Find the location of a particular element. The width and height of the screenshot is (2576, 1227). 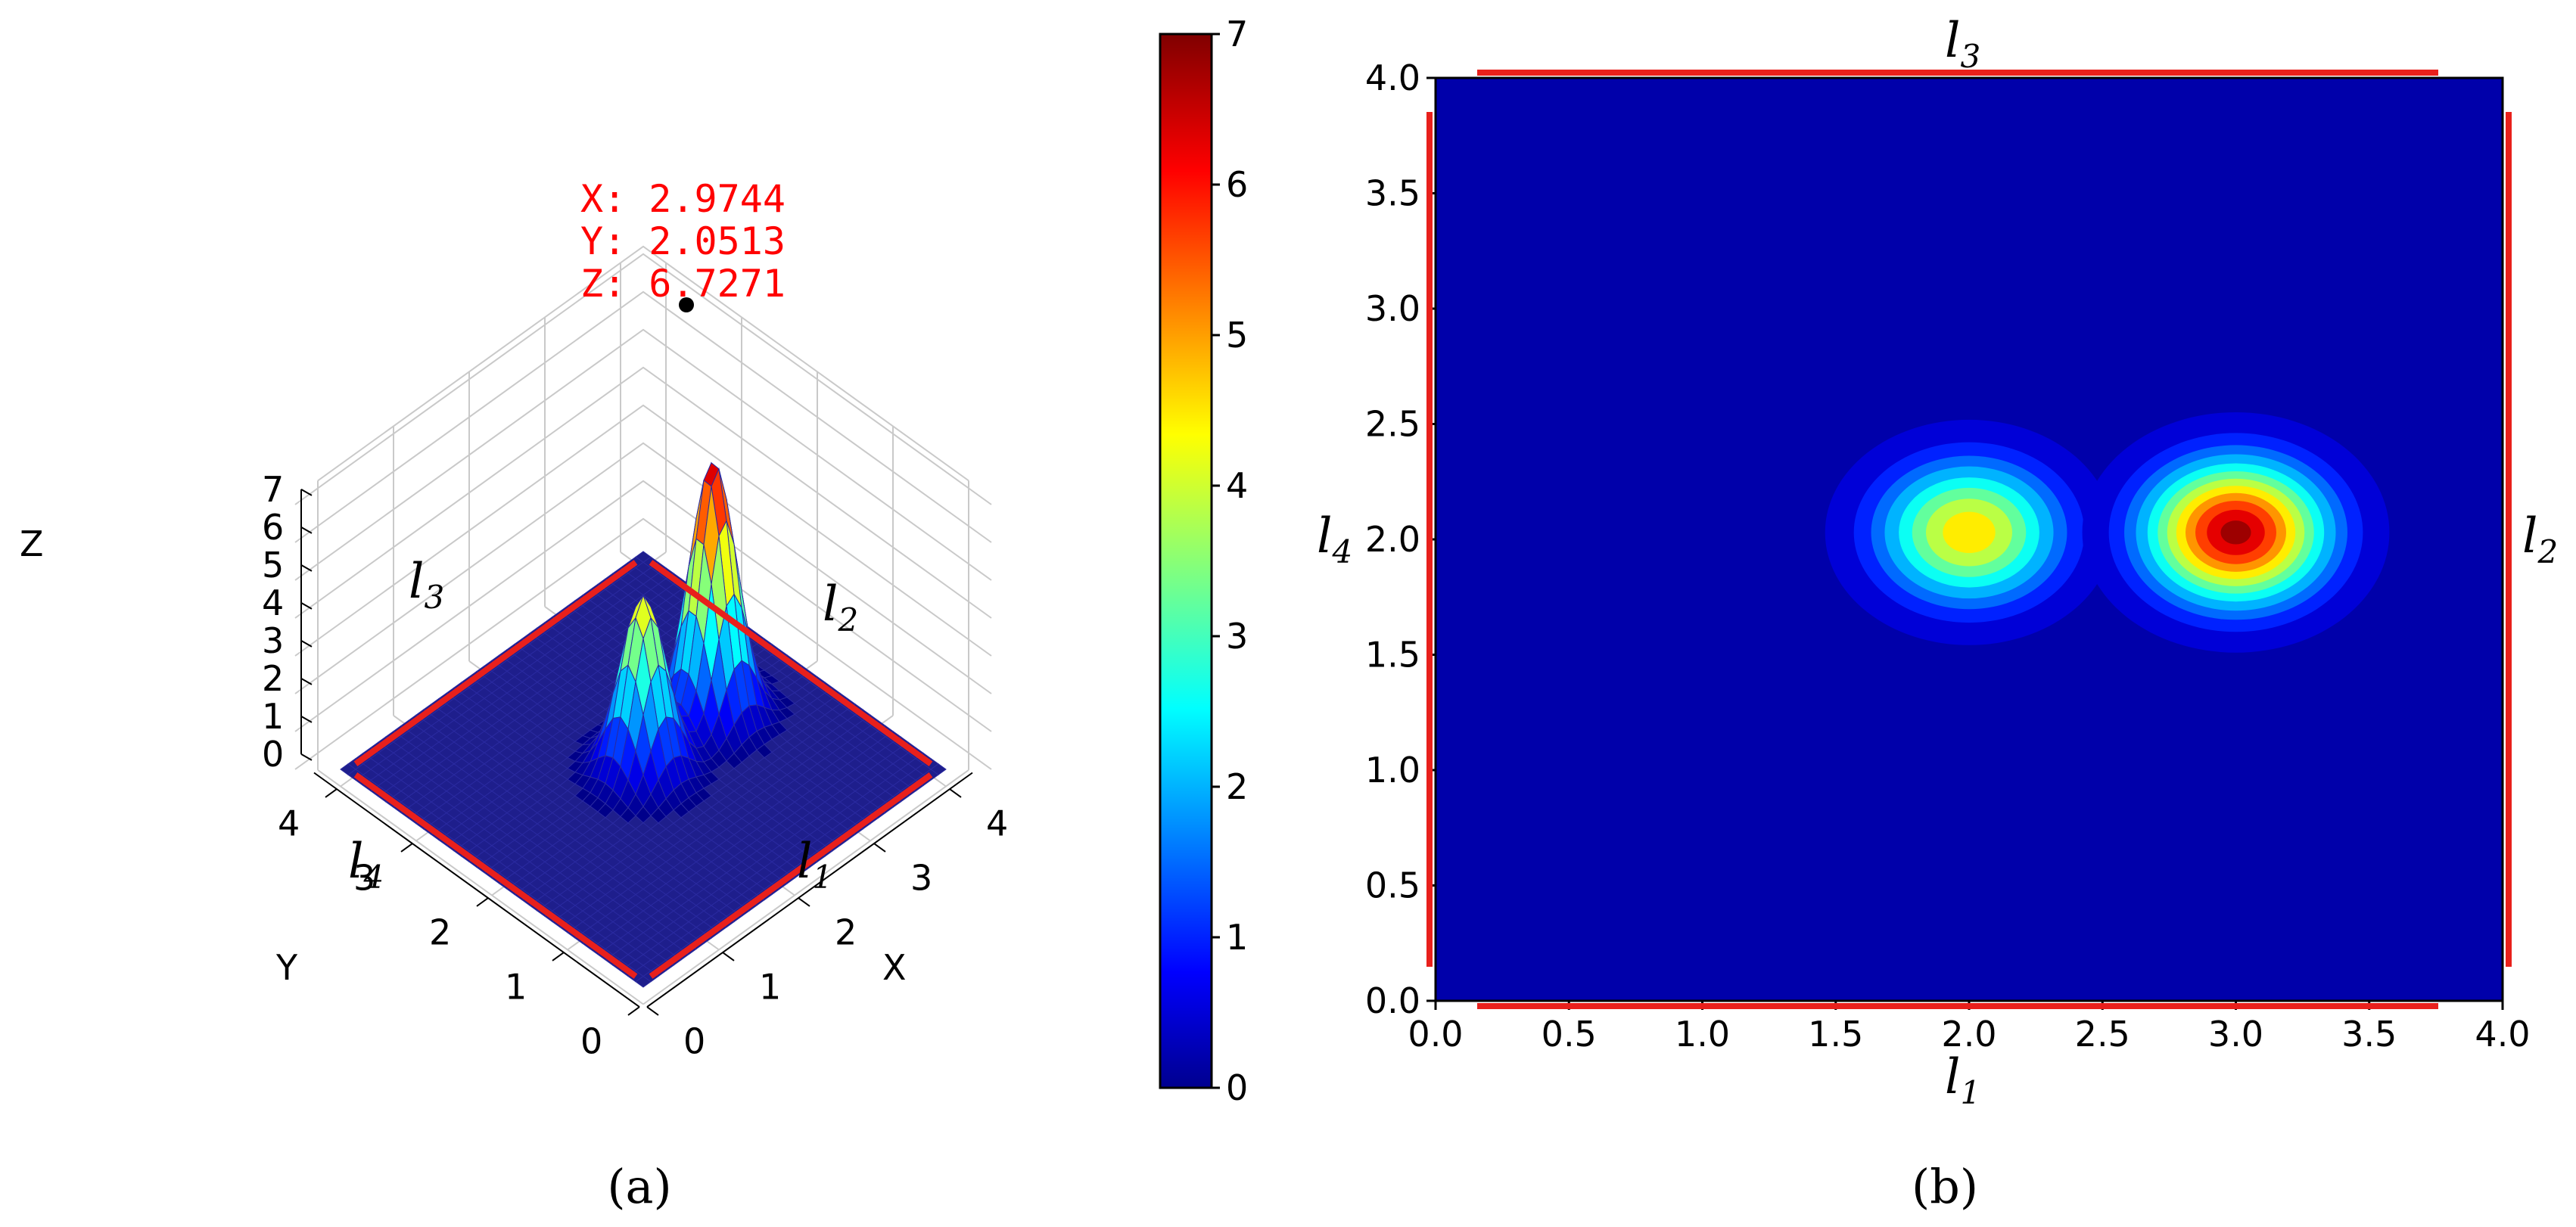

y-tick-label: 2.0 is located at coordinates (1393, 539).